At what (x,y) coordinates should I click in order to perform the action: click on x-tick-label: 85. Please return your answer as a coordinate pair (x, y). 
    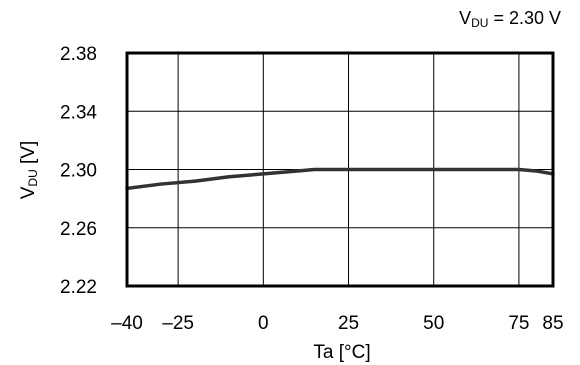
    Looking at the image, I should click on (552, 323).